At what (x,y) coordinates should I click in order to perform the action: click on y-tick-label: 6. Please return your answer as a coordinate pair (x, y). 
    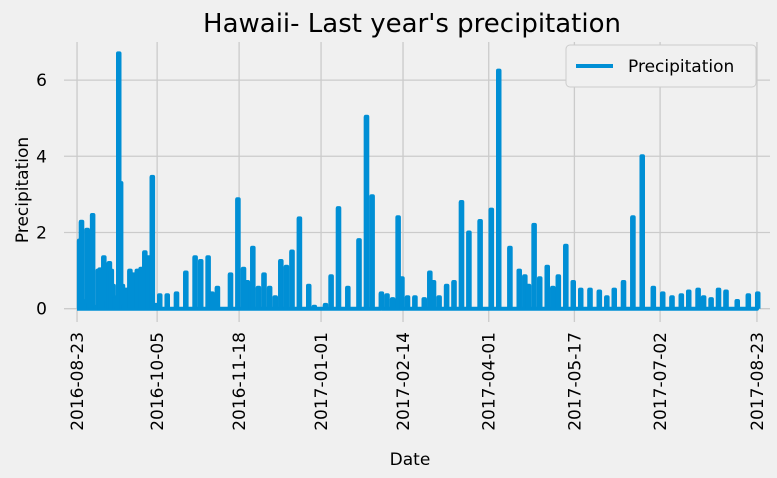
    Looking at the image, I should click on (41, 81).